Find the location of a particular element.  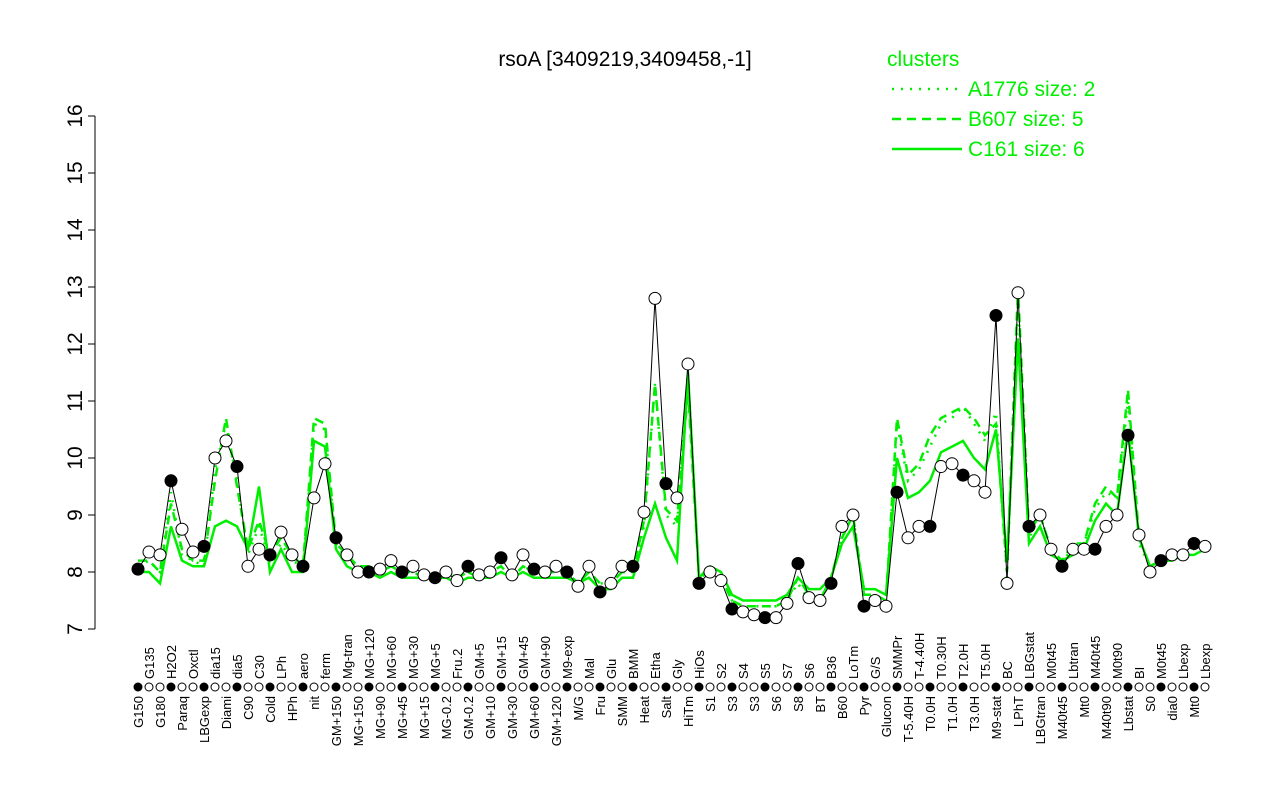

x-tick-label: S8 is located at coordinates (798, 704).